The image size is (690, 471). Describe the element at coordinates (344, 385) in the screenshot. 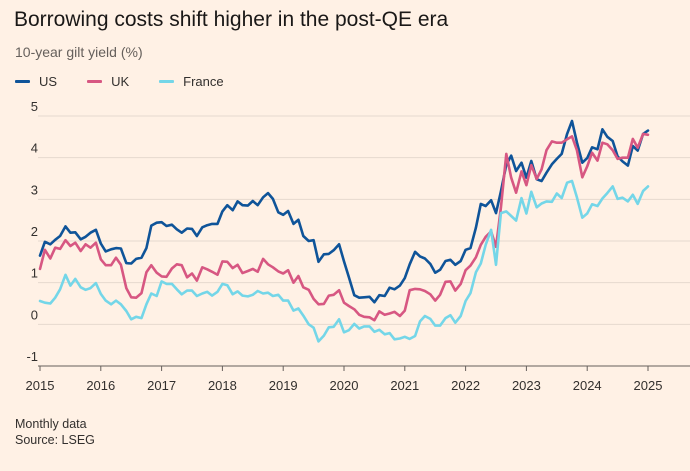

I see `x-tick-label: 2020` at that location.